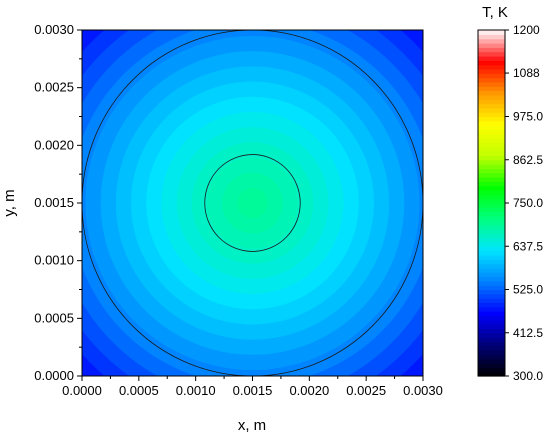 This screenshot has width=550, height=441. Describe the element at coordinates (528, 160) in the screenshot. I see `colorbar-tick-label: 862.5` at that location.